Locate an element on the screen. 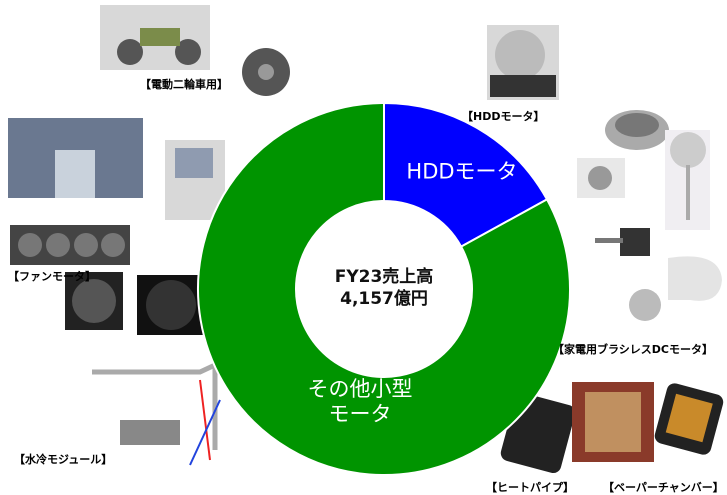 This screenshot has width=727, height=495. photo-caption: 【ヒートパイプ】 is located at coordinates (530, 487).